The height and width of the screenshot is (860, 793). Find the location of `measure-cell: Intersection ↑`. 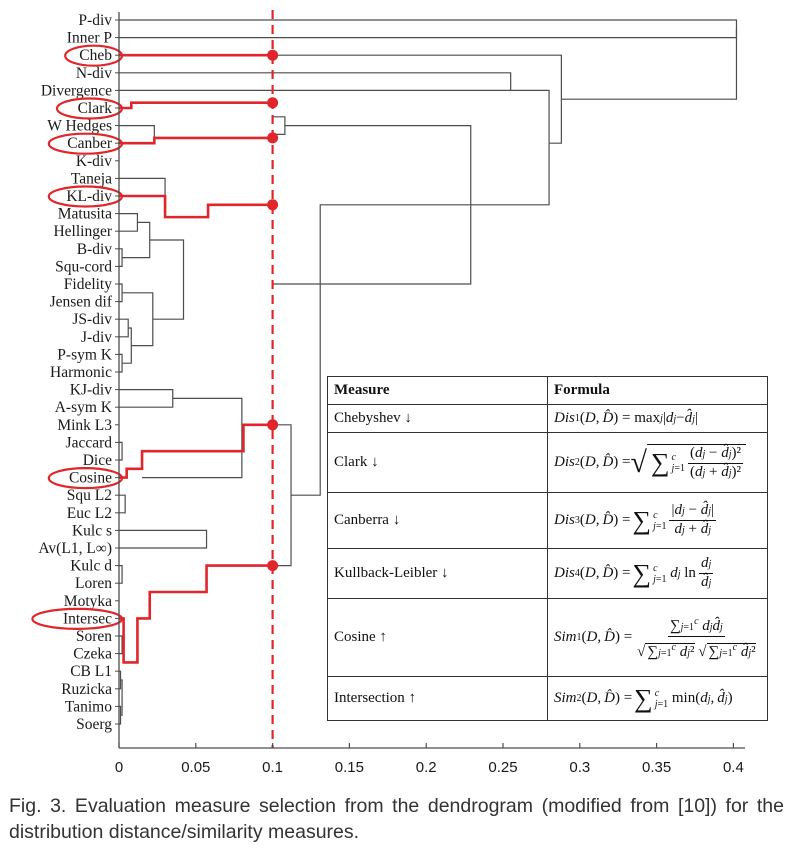

measure-cell: Intersection ↑ is located at coordinates (437, 698).